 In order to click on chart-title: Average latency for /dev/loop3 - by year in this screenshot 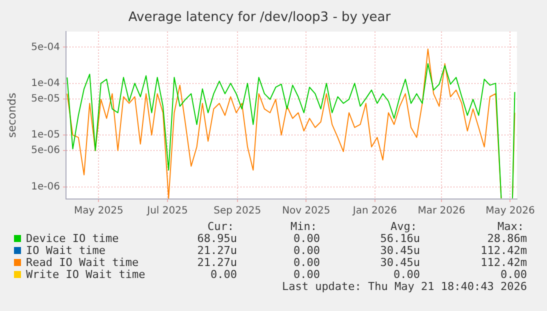, I will do `click(260, 18)`.